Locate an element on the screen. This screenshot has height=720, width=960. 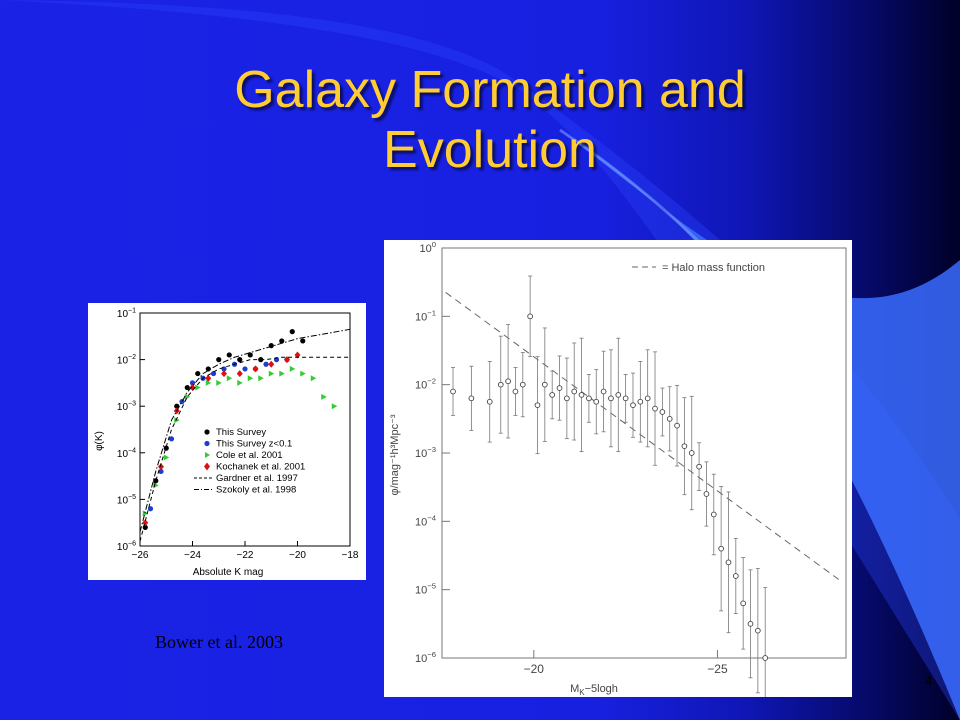
left-y-tick-label: 10⁻² is located at coordinates (126, 360).